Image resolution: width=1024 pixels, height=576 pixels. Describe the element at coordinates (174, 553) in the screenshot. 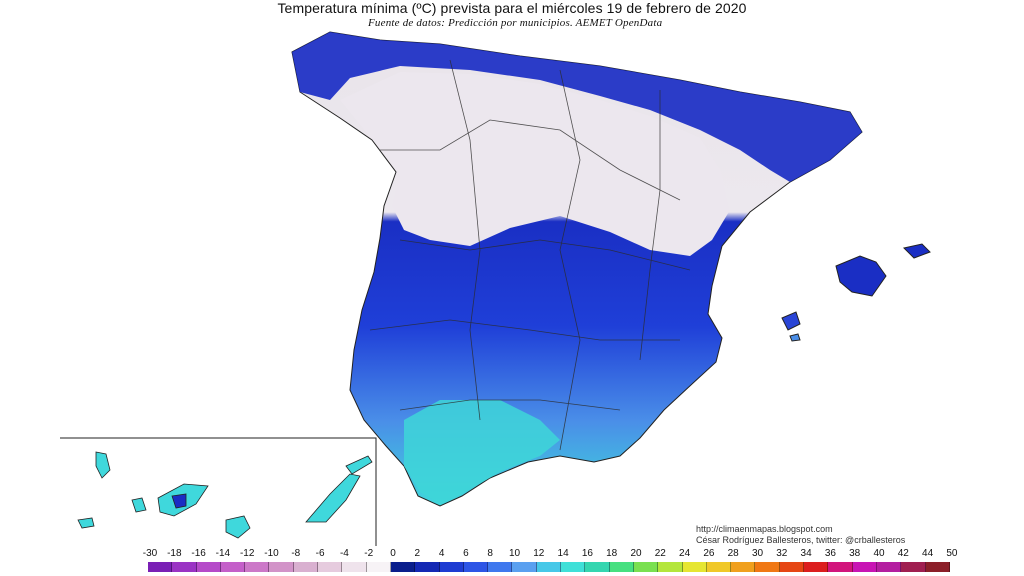

I see `legend-tick-label: -18` at that location.